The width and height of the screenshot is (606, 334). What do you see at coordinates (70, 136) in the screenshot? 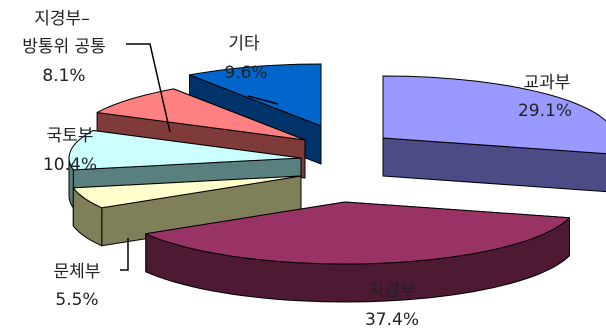
I see `label-gukthobu: 국토부` at bounding box center [70, 136].